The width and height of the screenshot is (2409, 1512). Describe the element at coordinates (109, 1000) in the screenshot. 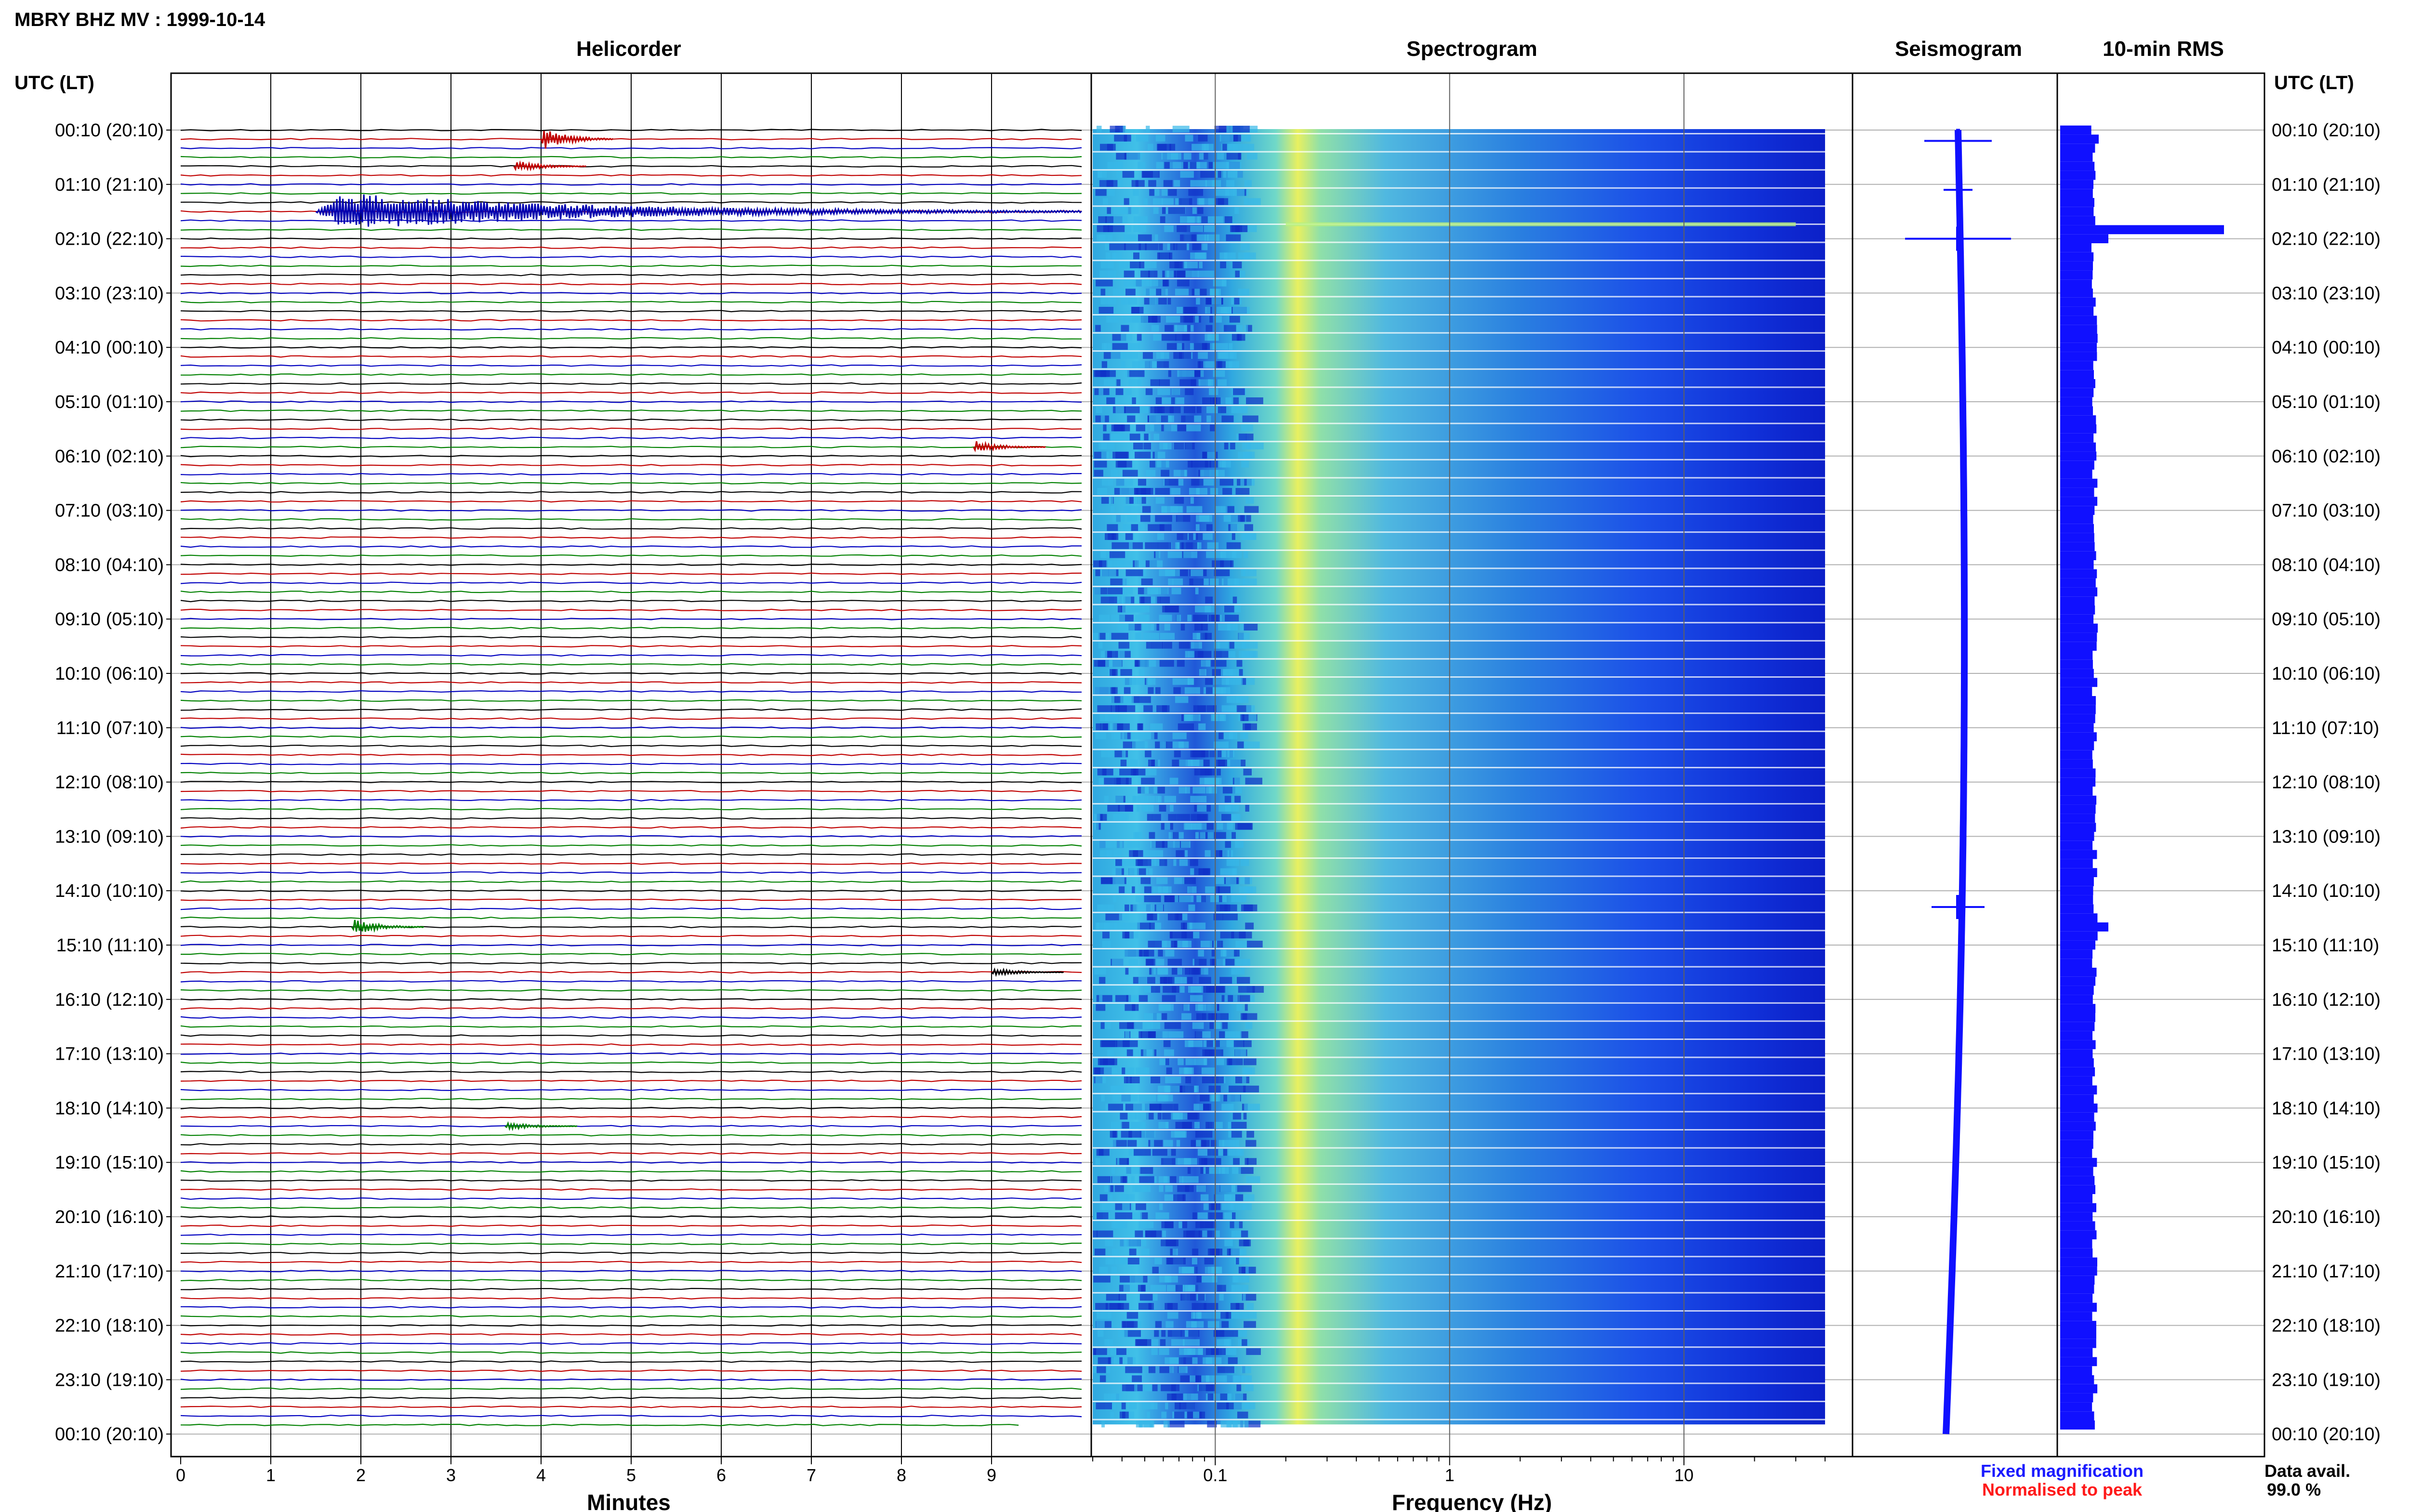

I see `time-tick-label: 16:10 (12:10)` at that location.